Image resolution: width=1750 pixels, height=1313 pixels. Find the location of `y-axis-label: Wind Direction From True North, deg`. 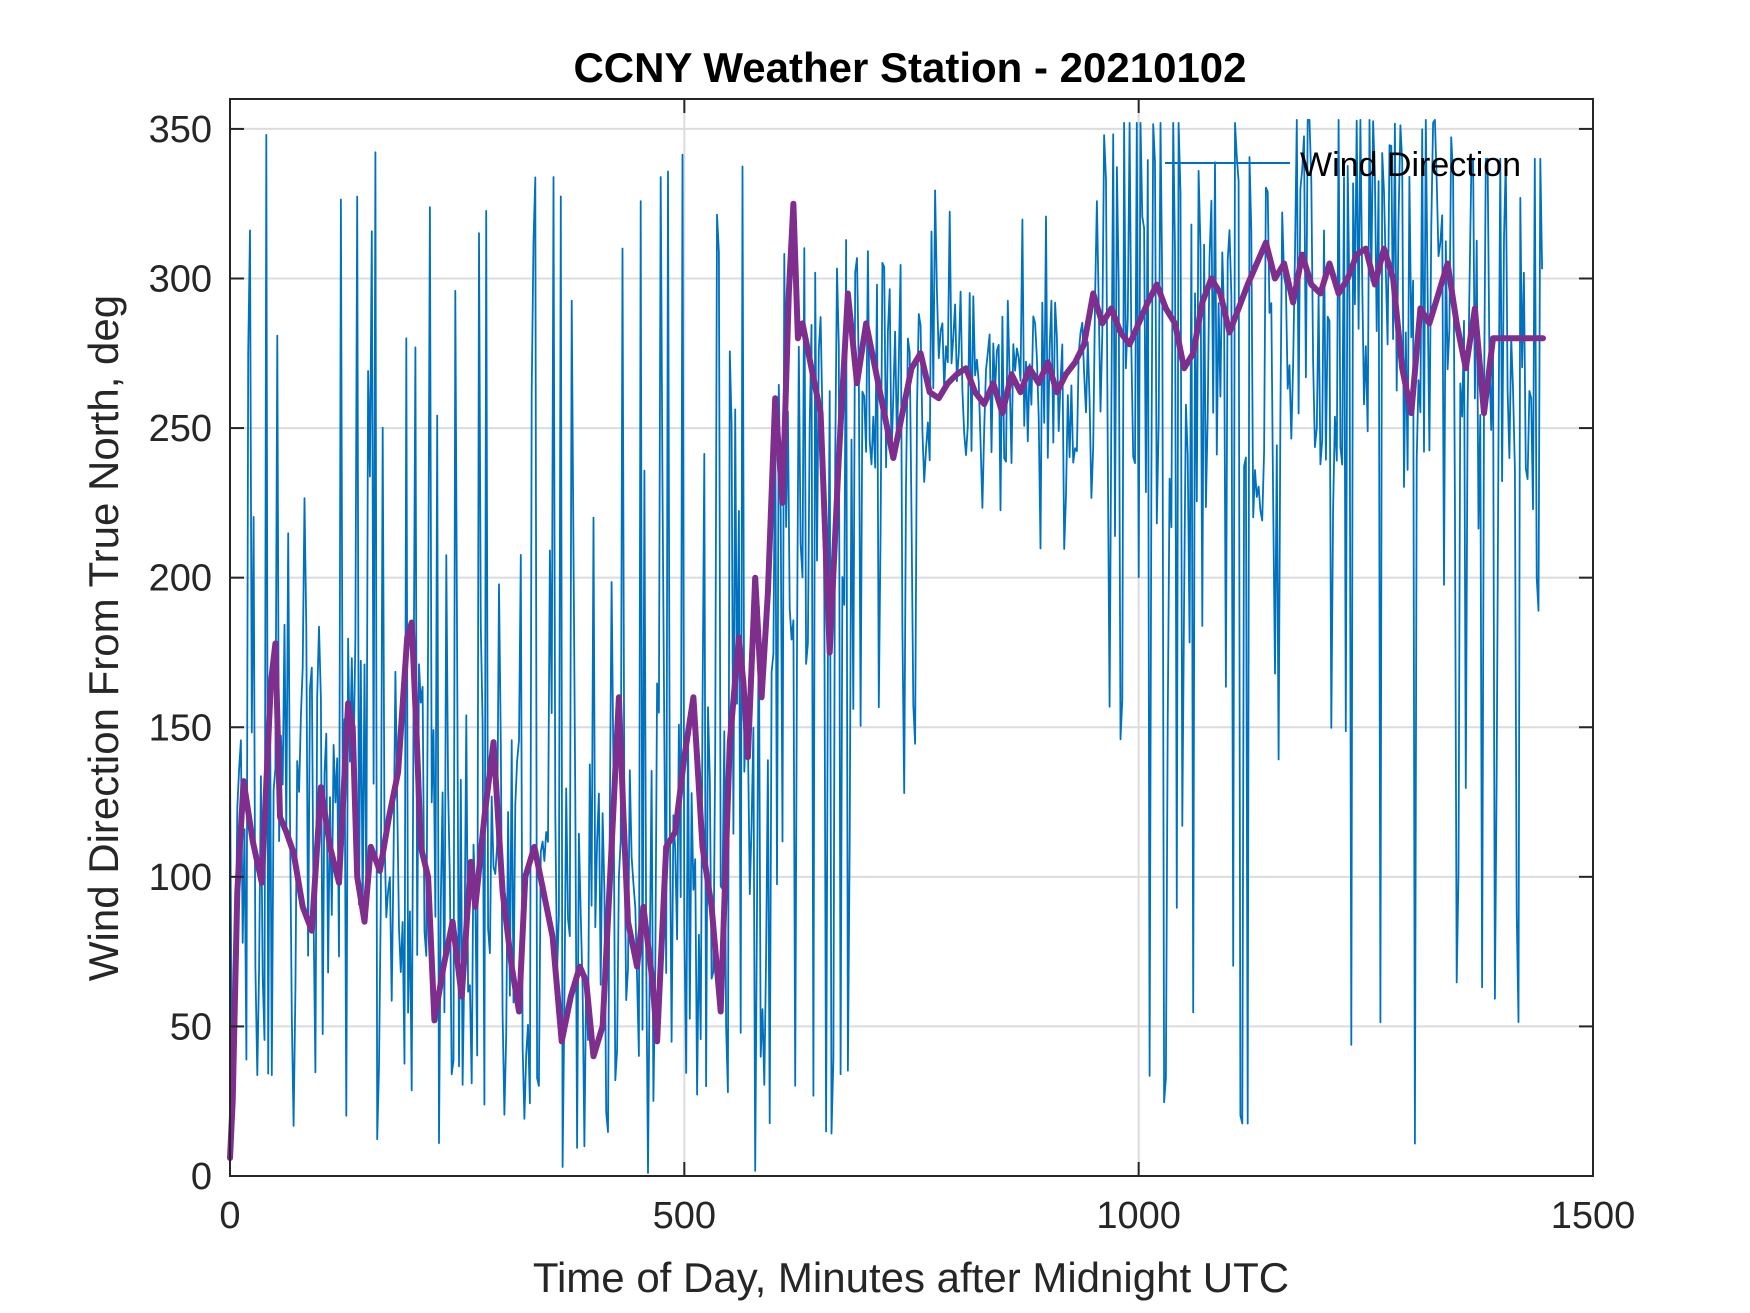

y-axis-label: Wind Direction From True North, deg is located at coordinates (103, 638).